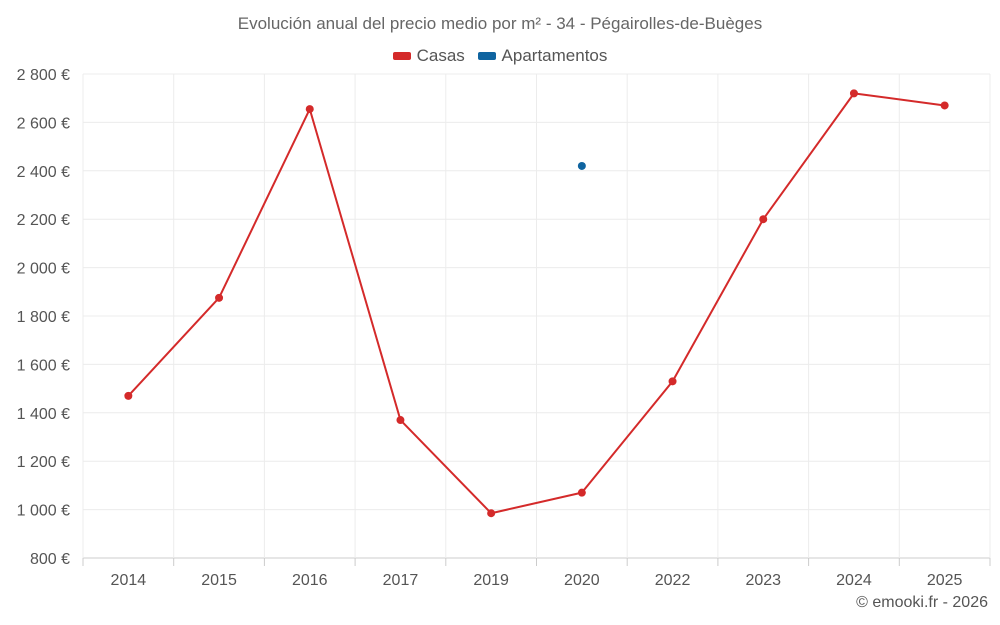  What do you see at coordinates (673, 580) in the screenshot?
I see `x-tick-label: 2022` at bounding box center [673, 580].